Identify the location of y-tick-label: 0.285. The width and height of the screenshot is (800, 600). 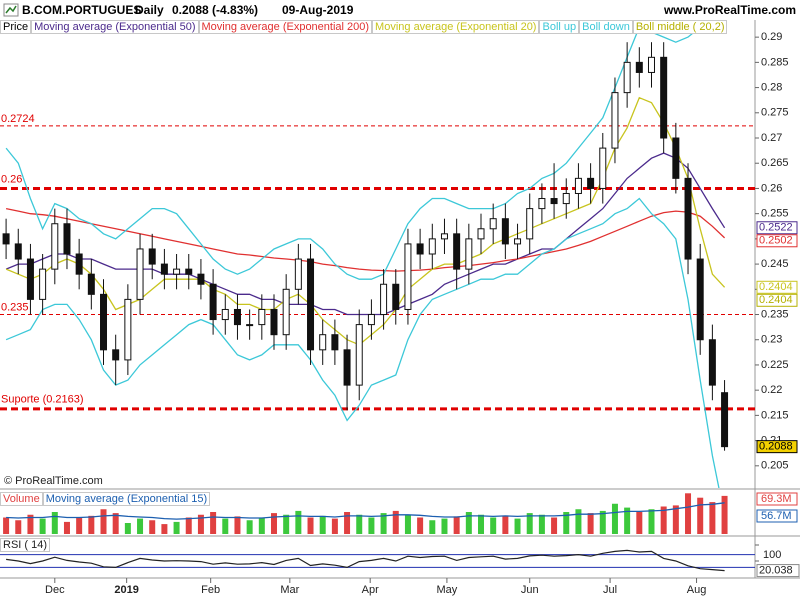
(775, 62).